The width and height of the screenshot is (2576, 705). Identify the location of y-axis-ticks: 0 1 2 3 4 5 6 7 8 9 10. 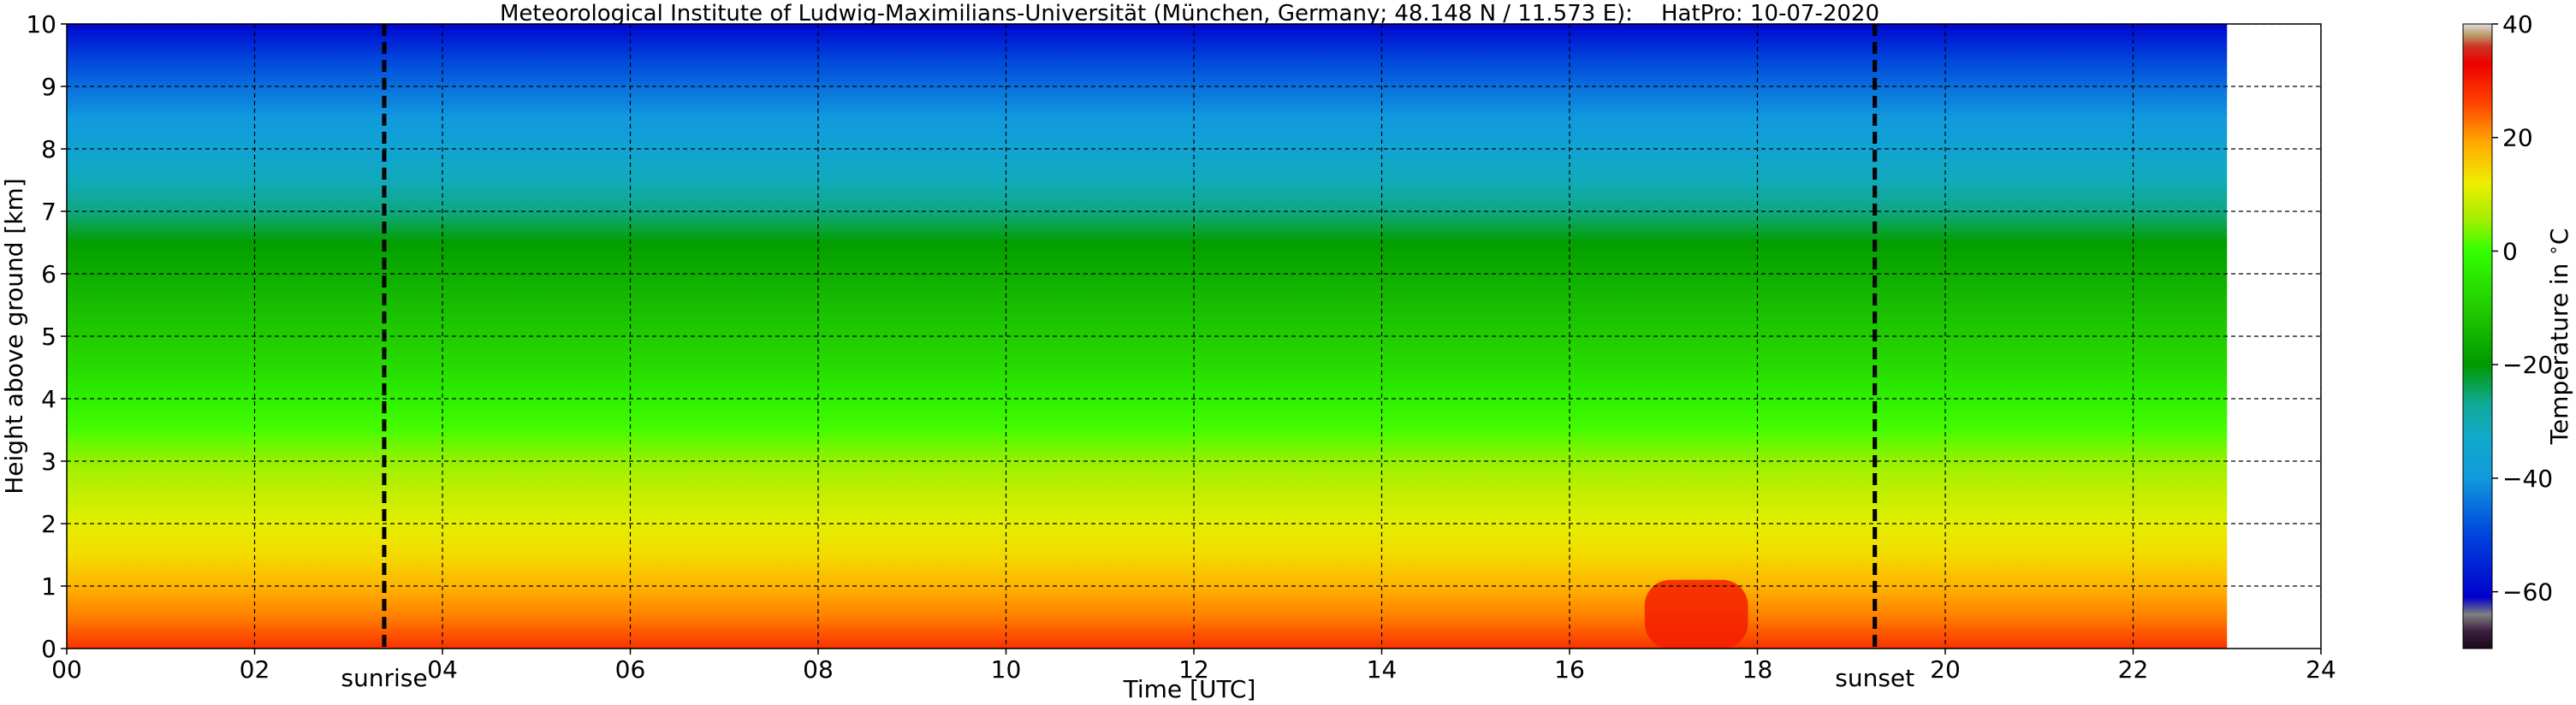
(46, 336).